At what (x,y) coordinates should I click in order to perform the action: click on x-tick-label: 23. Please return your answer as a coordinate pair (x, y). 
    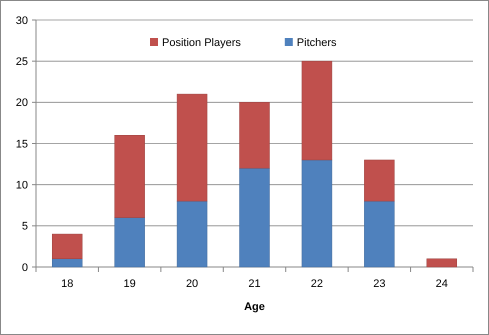
    Looking at the image, I should click on (379, 284).